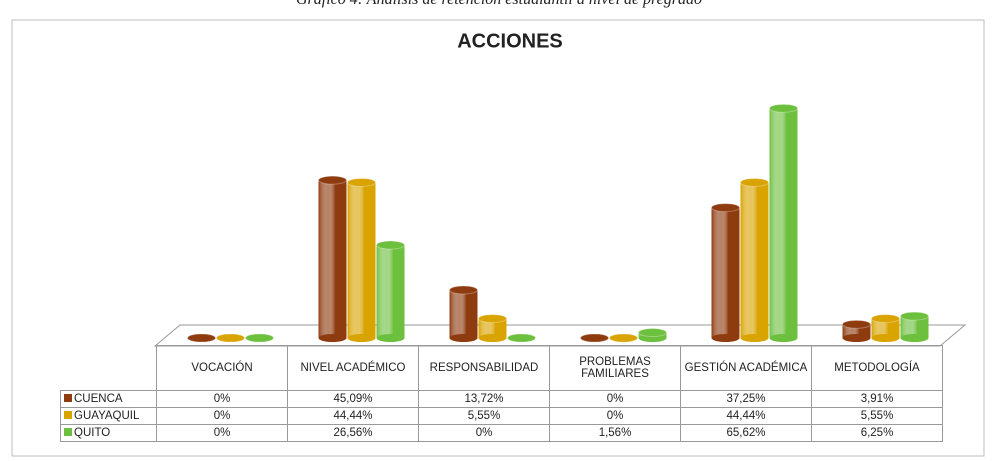 Image resolution: width=998 pixels, height=461 pixels. What do you see at coordinates (615, 433) in the screenshot?
I see `value-label: 1,56%` at bounding box center [615, 433].